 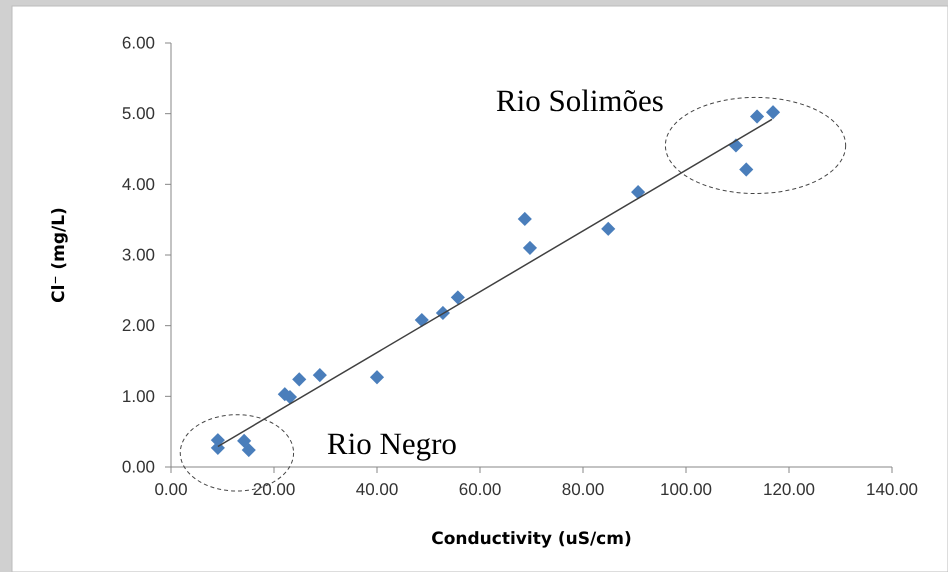 I want to click on y-tick-label: 0.00, so click(x=138, y=466).